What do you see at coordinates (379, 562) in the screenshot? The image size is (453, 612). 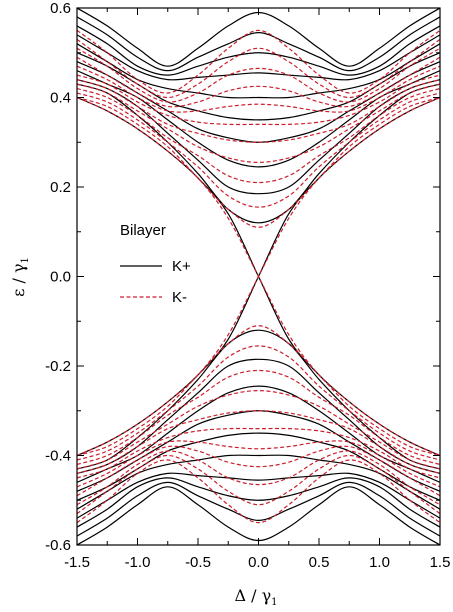 I see `x-tick-label: 1.0` at bounding box center [379, 562].